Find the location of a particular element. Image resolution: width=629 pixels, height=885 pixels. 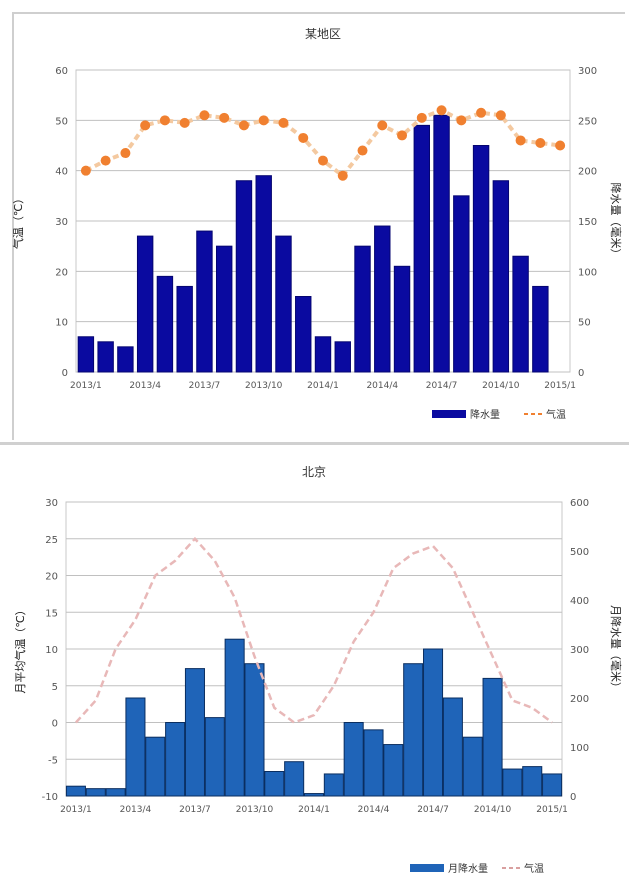

y-tick-label: 50 is located at coordinates (61, 121).